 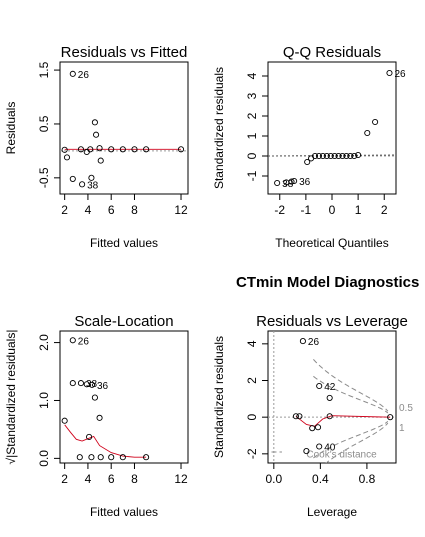 What do you see at coordinates (252, 175) in the screenshot?
I see `y-tick-label: -1` at bounding box center [252, 175].